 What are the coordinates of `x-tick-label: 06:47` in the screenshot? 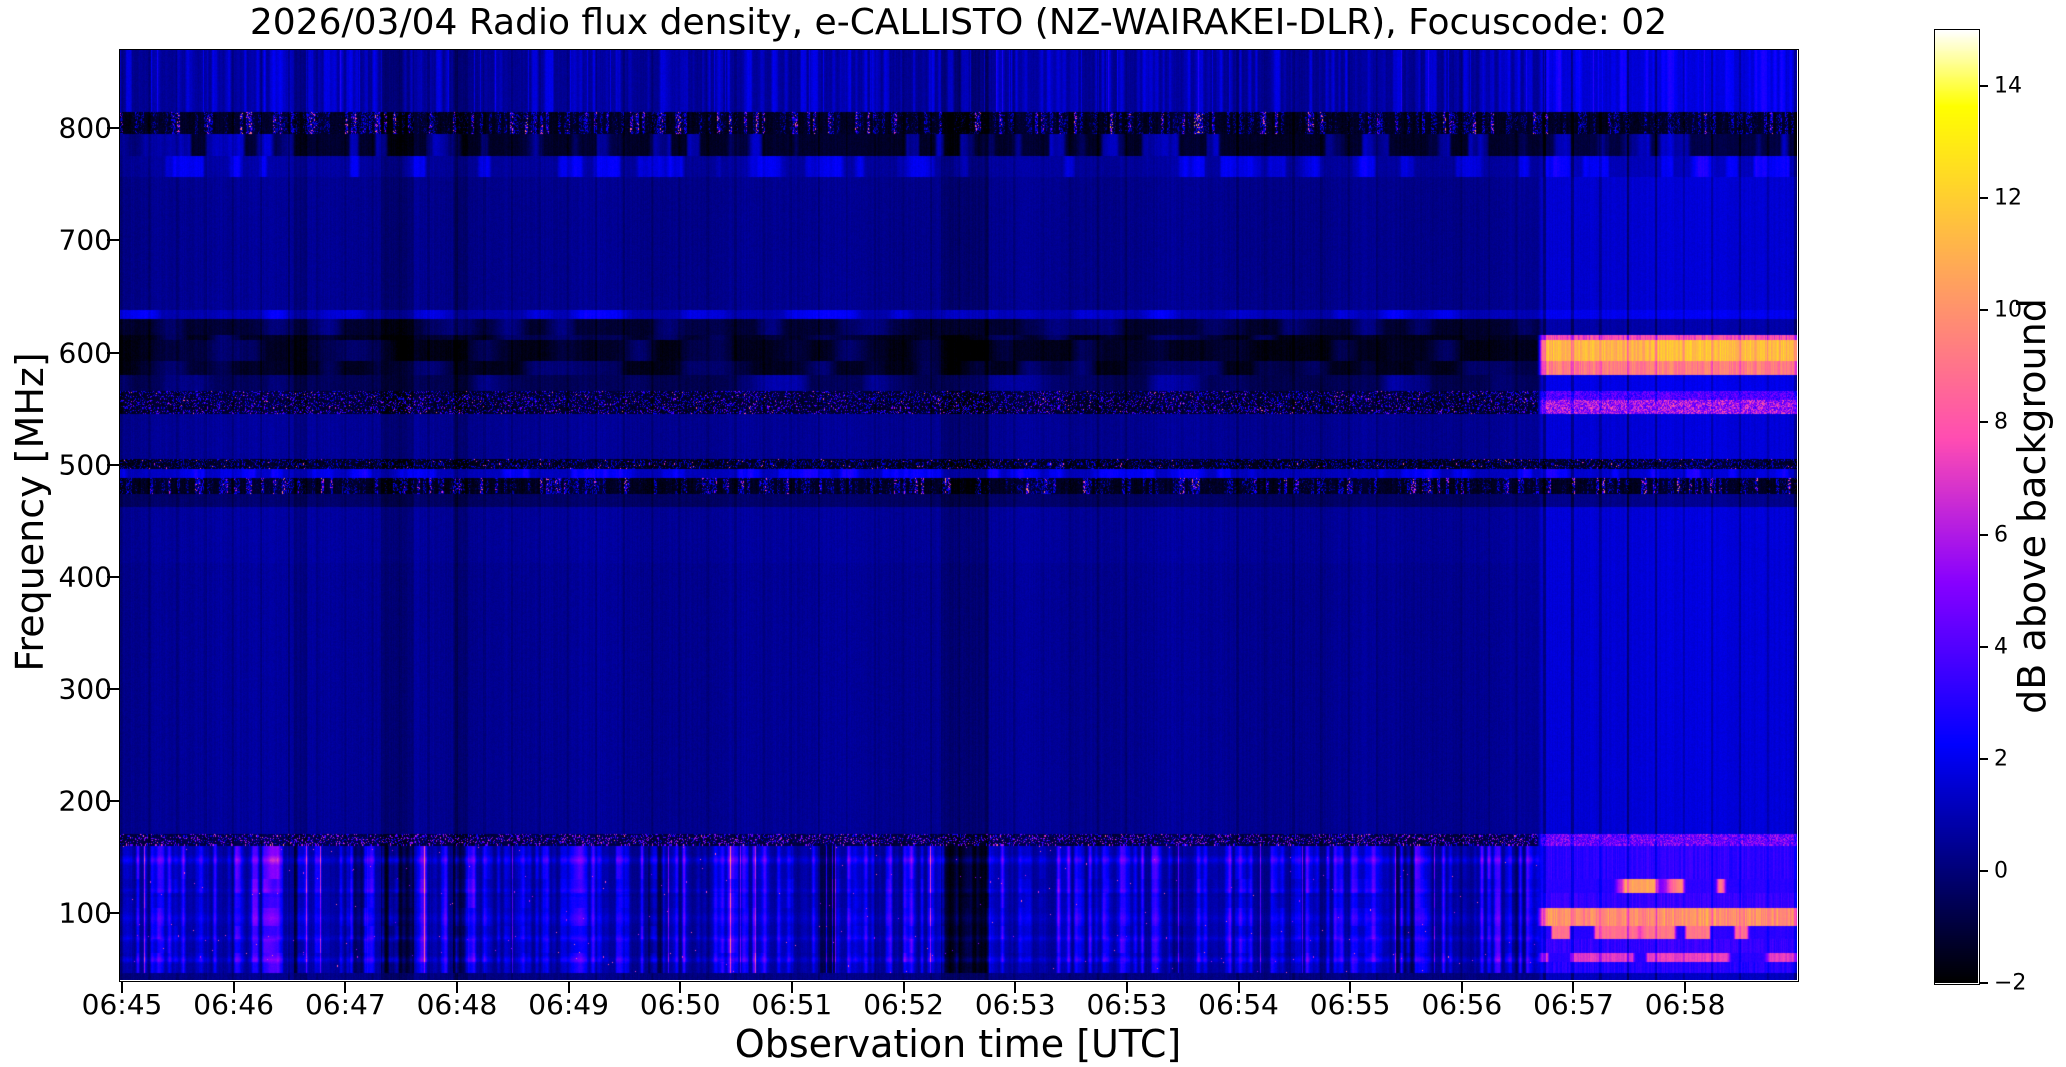 It's located at (345, 1004).